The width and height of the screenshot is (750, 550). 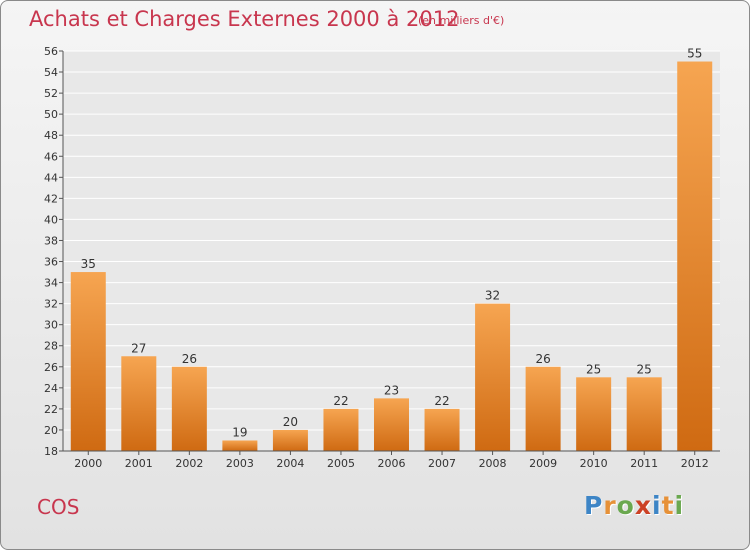 What do you see at coordinates (58, 507) in the screenshot?
I see `commune-name: COS` at bounding box center [58, 507].